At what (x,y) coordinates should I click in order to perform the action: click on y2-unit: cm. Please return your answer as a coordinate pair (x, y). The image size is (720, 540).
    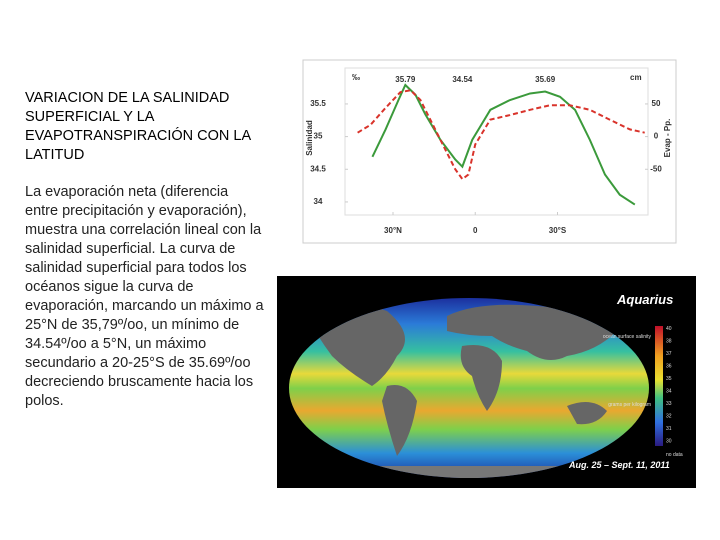
    Looking at the image, I should click on (636, 77).